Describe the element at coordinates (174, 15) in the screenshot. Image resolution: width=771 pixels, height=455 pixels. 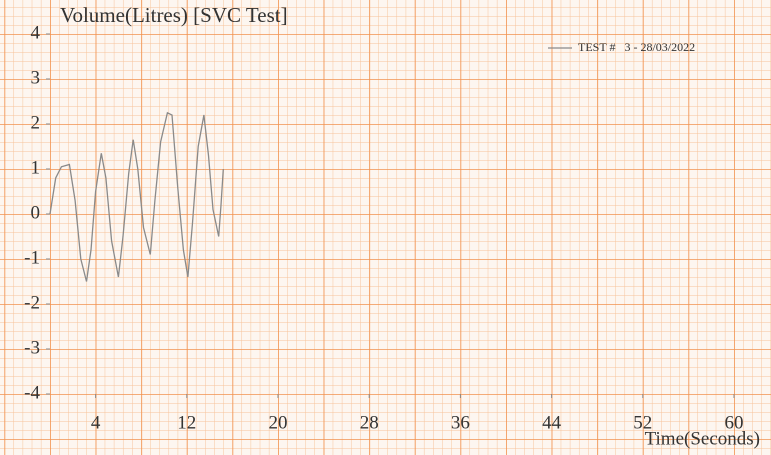
I see `chart-title: Volume(Litres) [SVC Test]` at that location.